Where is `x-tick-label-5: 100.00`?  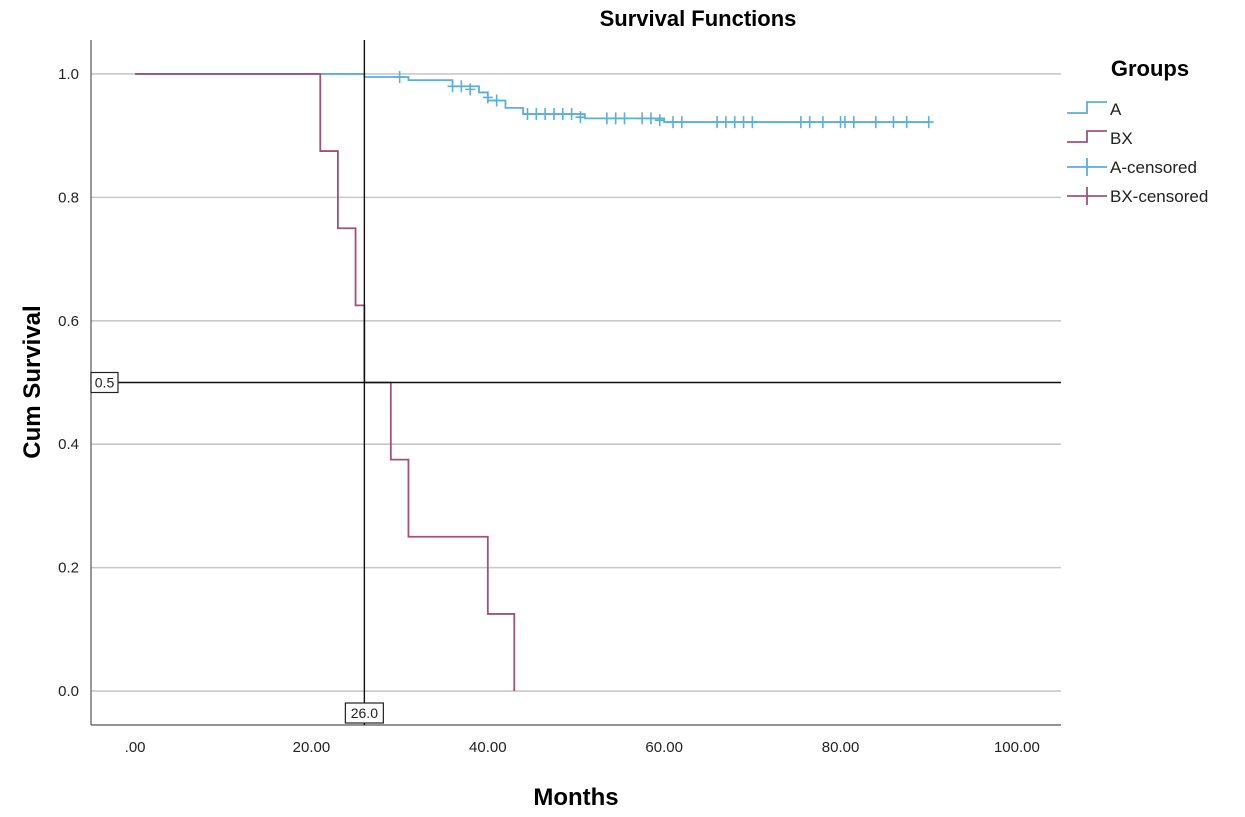
x-tick-label-5: 100.00 is located at coordinates (1017, 747).